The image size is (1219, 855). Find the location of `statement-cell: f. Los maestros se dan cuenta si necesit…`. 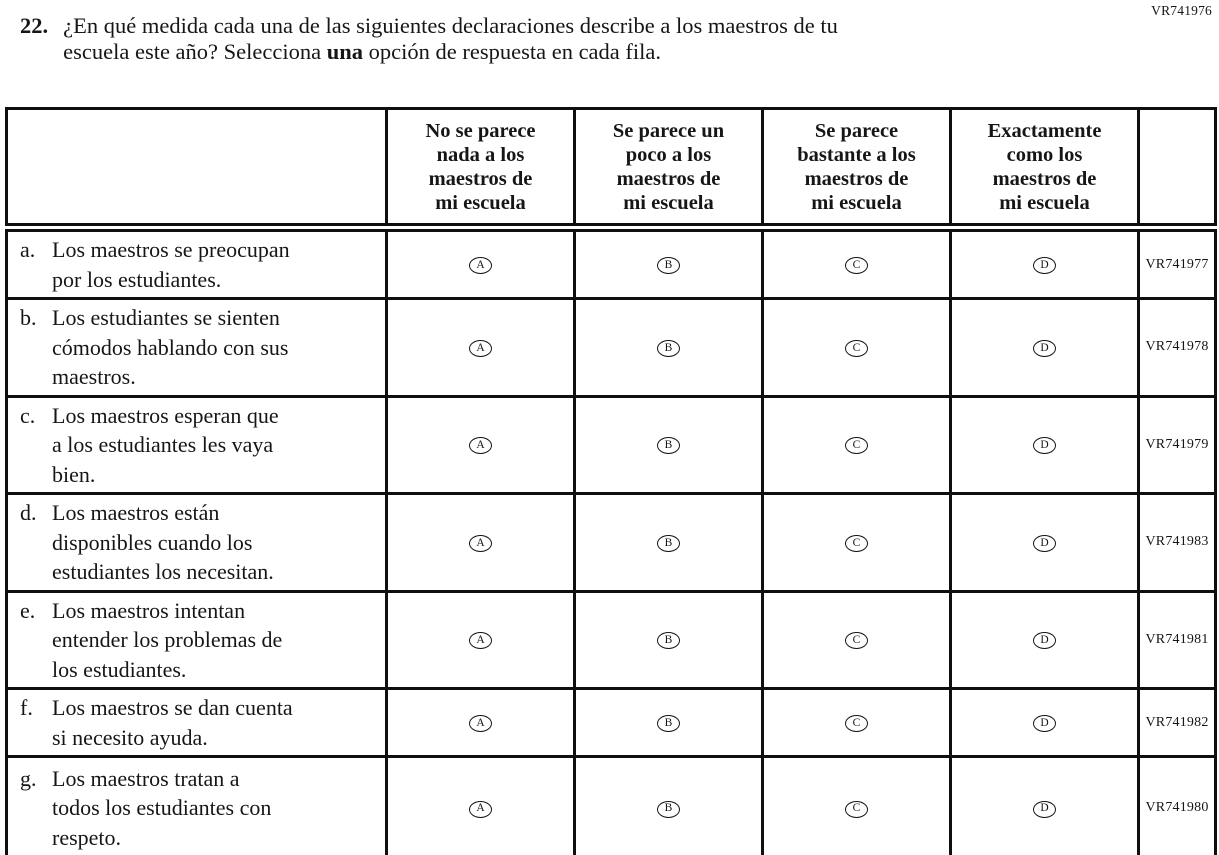

statement-cell: f. Los maestros se dan cuenta si necesit… is located at coordinates (196, 722).